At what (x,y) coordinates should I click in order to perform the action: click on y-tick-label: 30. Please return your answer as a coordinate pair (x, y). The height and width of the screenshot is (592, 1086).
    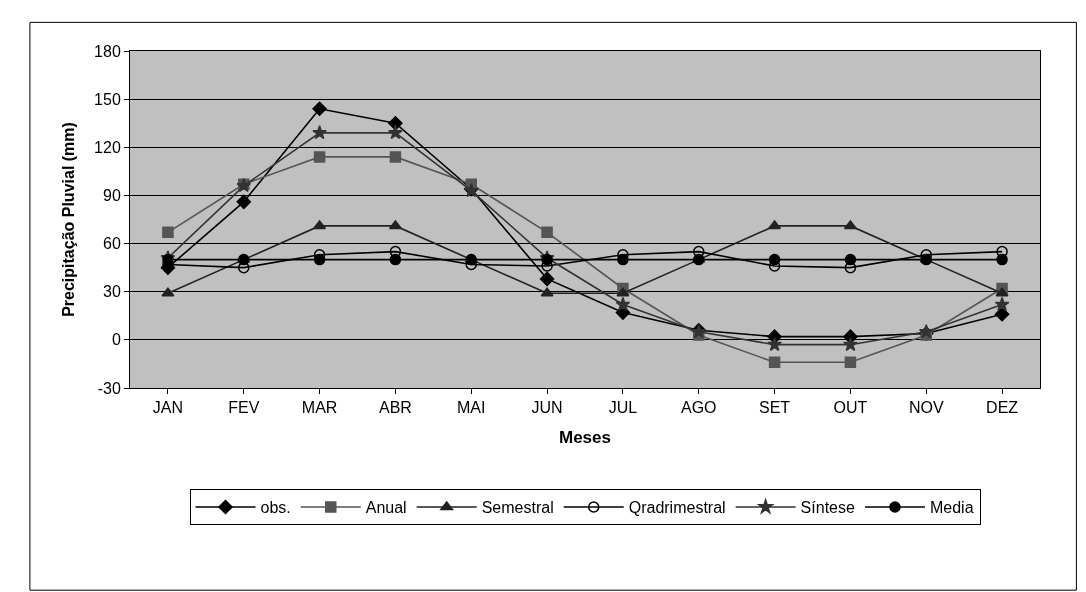
    Looking at the image, I should click on (112, 292).